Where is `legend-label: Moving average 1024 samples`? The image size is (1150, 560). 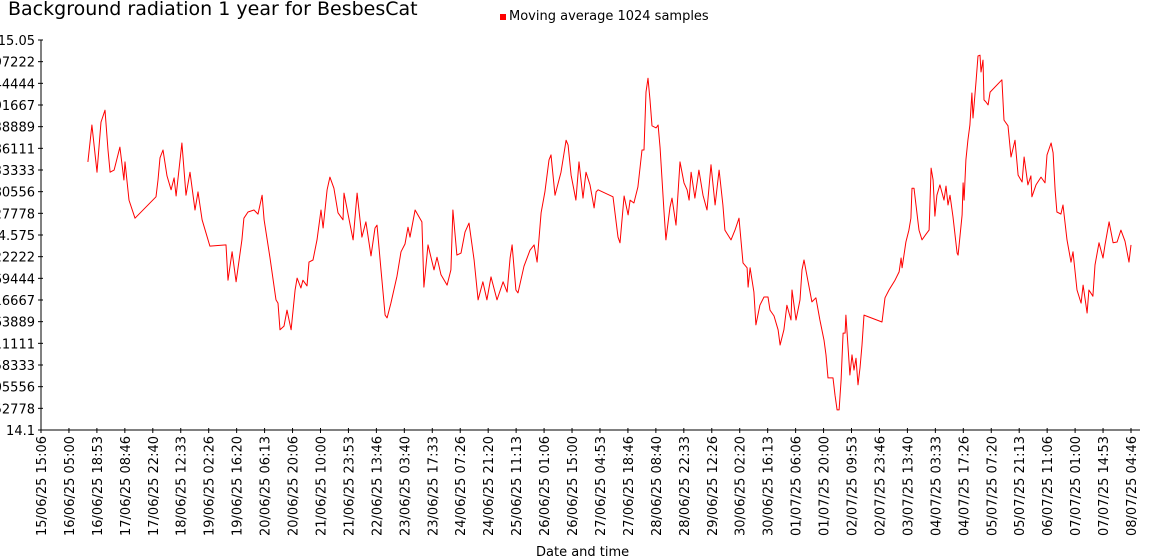
legend-label: Moving average 1024 samples is located at coordinates (609, 16).